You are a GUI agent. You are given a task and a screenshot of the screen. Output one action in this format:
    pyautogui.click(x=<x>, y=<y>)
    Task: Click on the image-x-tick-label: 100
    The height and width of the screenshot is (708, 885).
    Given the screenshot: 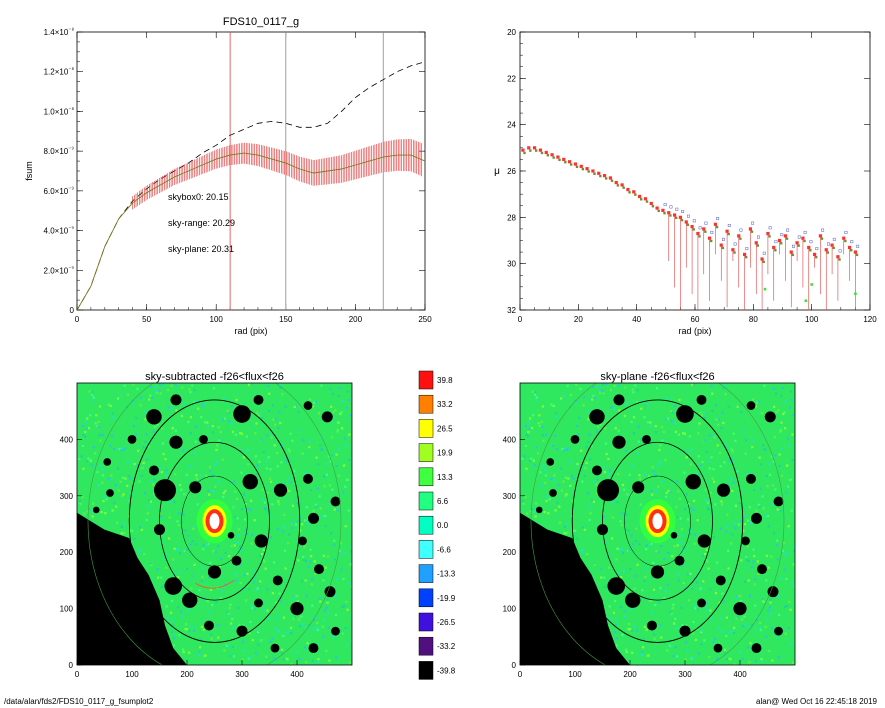 What is the action you would take?
    pyautogui.click(x=132, y=674)
    